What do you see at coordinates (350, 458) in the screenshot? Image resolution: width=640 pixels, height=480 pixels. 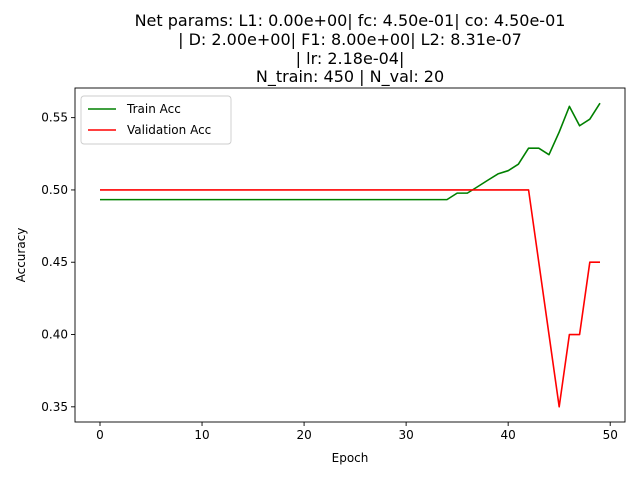 I see `x-axis-label: Epoch` at bounding box center [350, 458].